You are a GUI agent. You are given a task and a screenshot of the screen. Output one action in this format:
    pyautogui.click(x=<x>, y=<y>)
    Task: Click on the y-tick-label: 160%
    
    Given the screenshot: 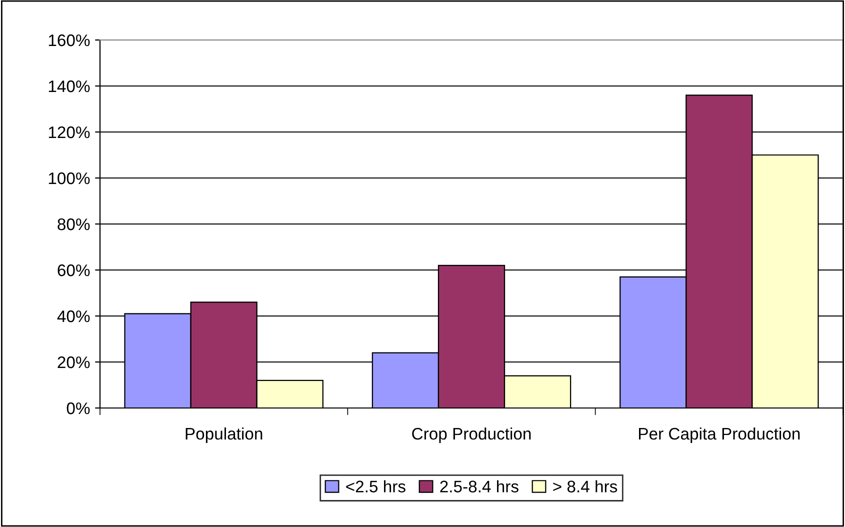 What is the action you would take?
    pyautogui.click(x=69, y=40)
    